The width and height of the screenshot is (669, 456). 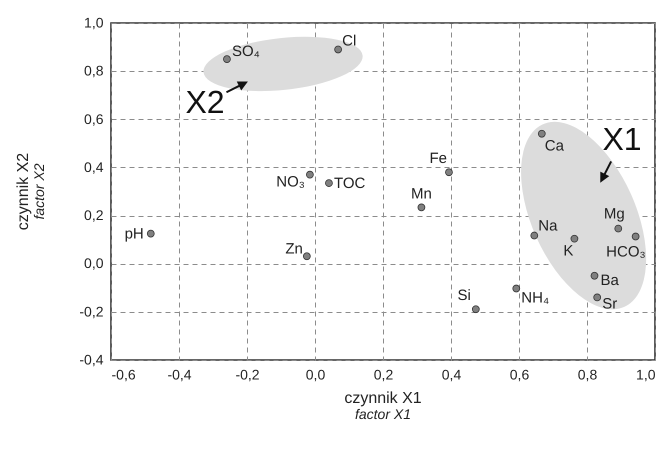 What do you see at coordinates (614, 214) in the screenshot?
I see `data-label: Mg` at bounding box center [614, 214].